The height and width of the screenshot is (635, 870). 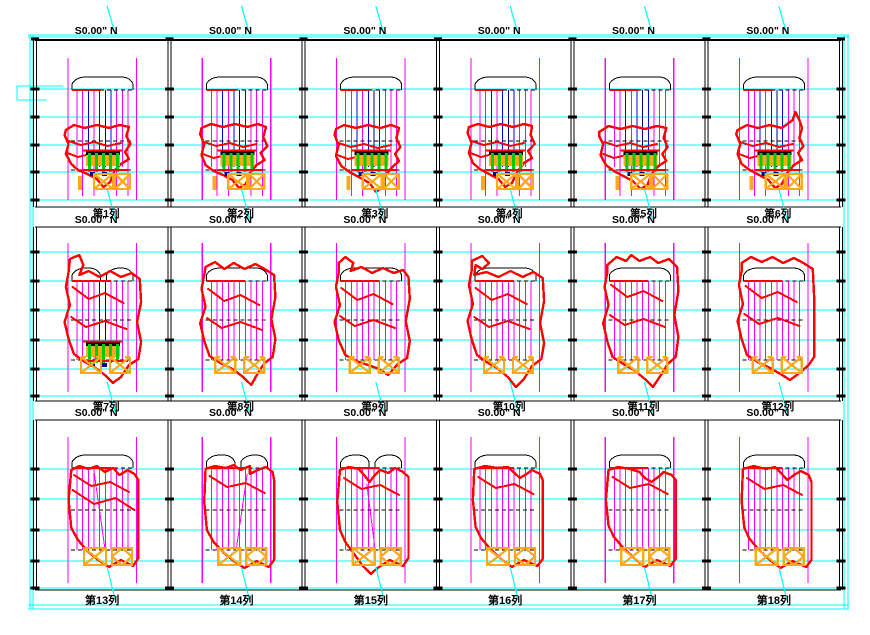 I want to click on column-label: 第8列, so click(x=240, y=406).